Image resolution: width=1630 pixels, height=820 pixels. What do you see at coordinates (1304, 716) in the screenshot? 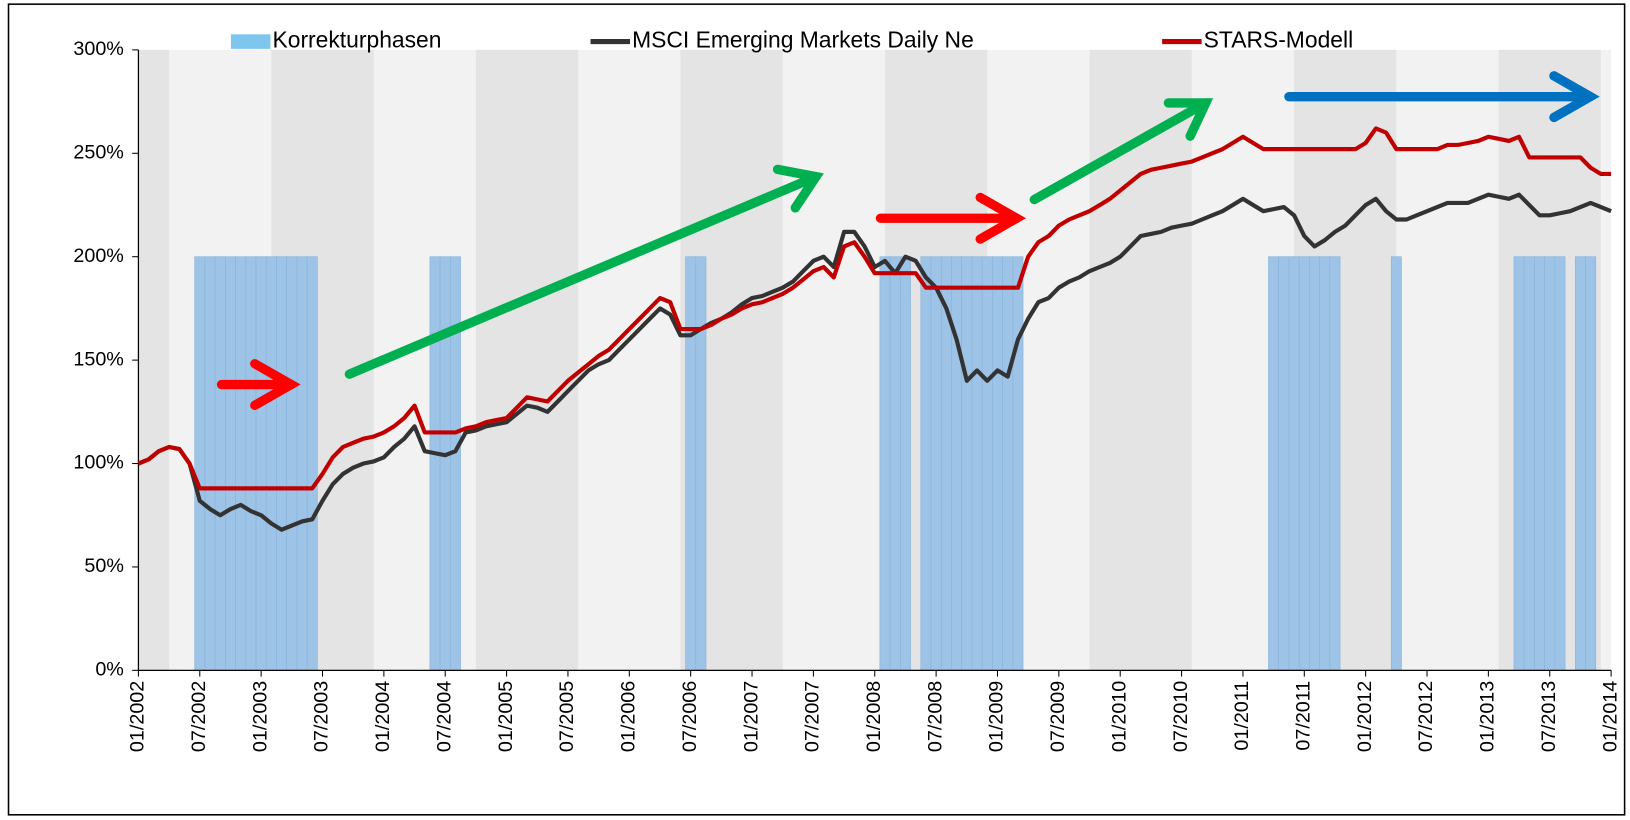
I see `x-tick-label: 07/2011` at bounding box center [1304, 716].